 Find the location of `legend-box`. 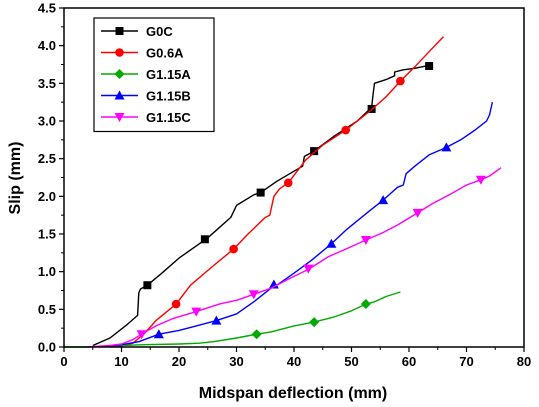

legend-box is located at coordinates (154, 75).